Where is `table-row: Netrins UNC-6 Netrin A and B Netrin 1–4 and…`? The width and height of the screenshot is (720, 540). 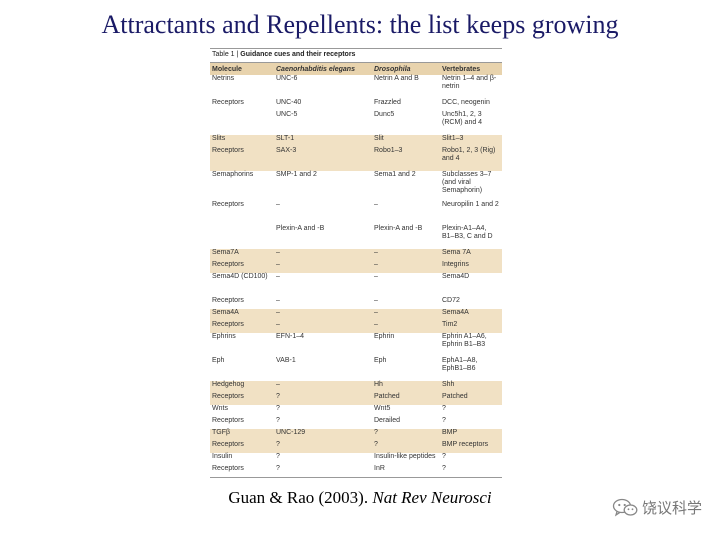 table-row: Netrins UNC-6 Netrin A and B Netrin 1–4 and… is located at coordinates (356, 87).